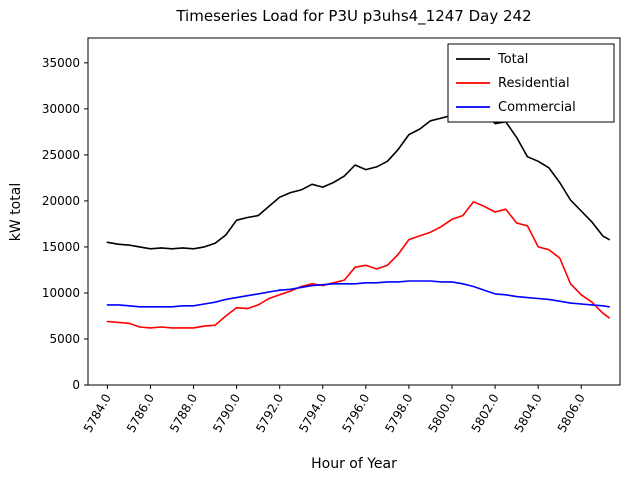 The width and height of the screenshot is (640, 480). What do you see at coordinates (65, 224) in the screenshot?
I see `y-ticks: 0 5000 10000 15000 20000 25000 30000 35000` at bounding box center [65, 224].